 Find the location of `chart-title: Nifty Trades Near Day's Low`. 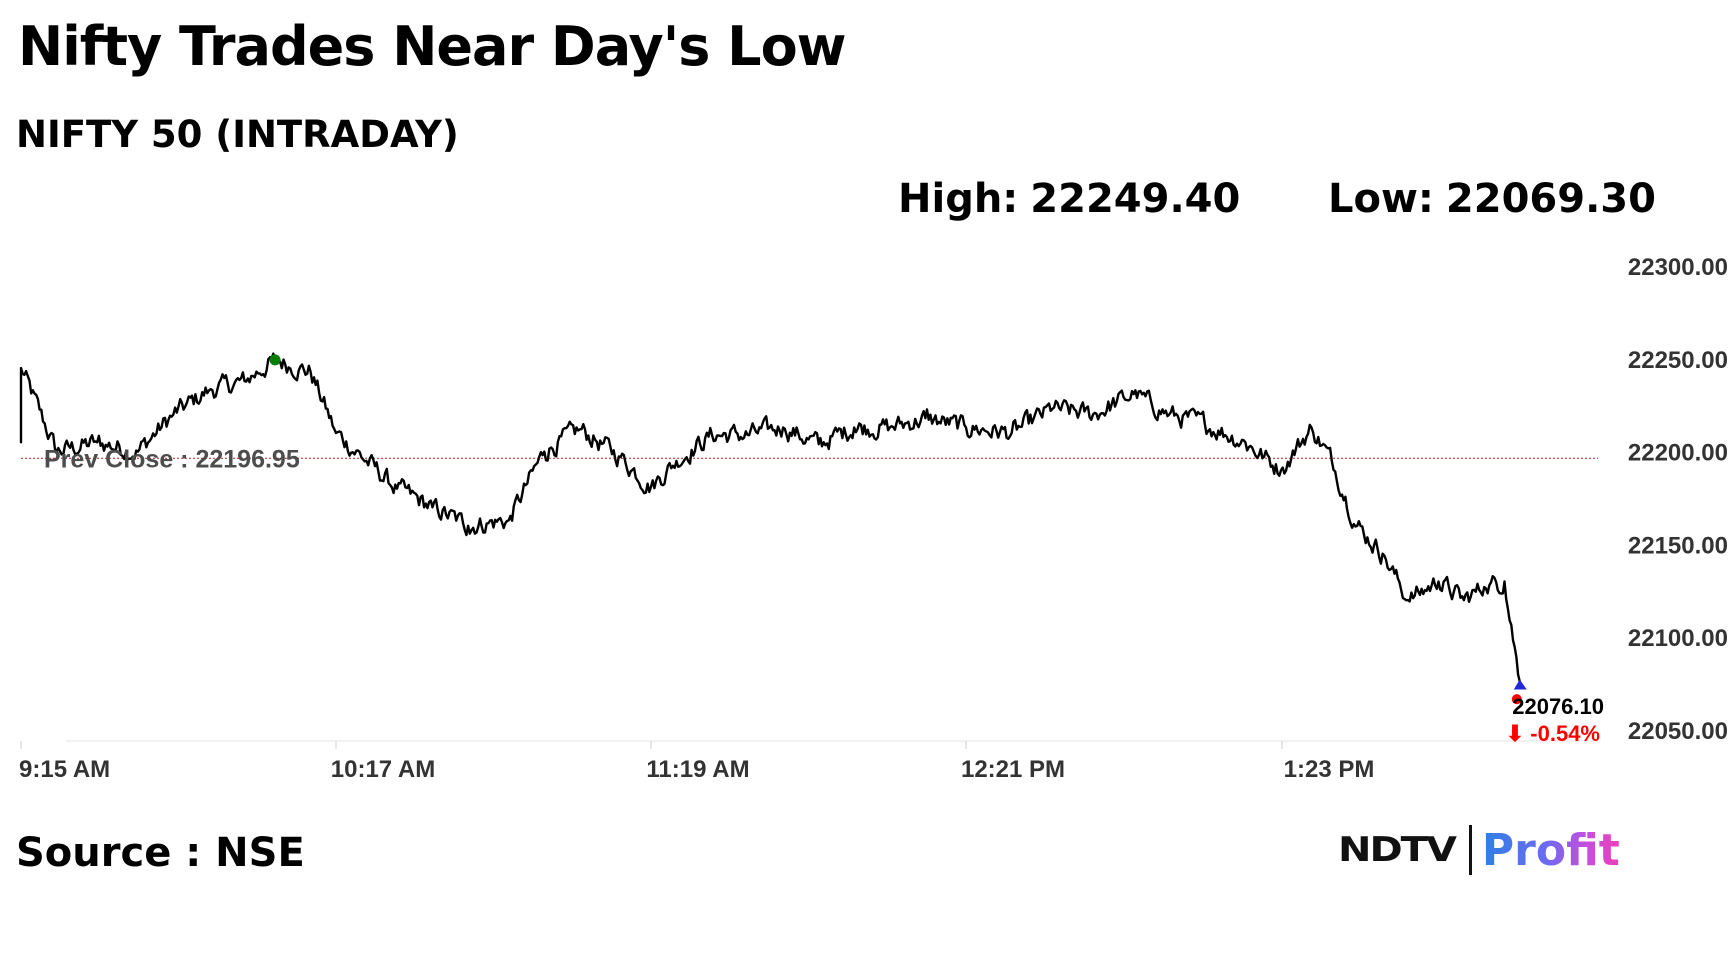

chart-title: Nifty Trades Near Day's Low is located at coordinates (432, 46).